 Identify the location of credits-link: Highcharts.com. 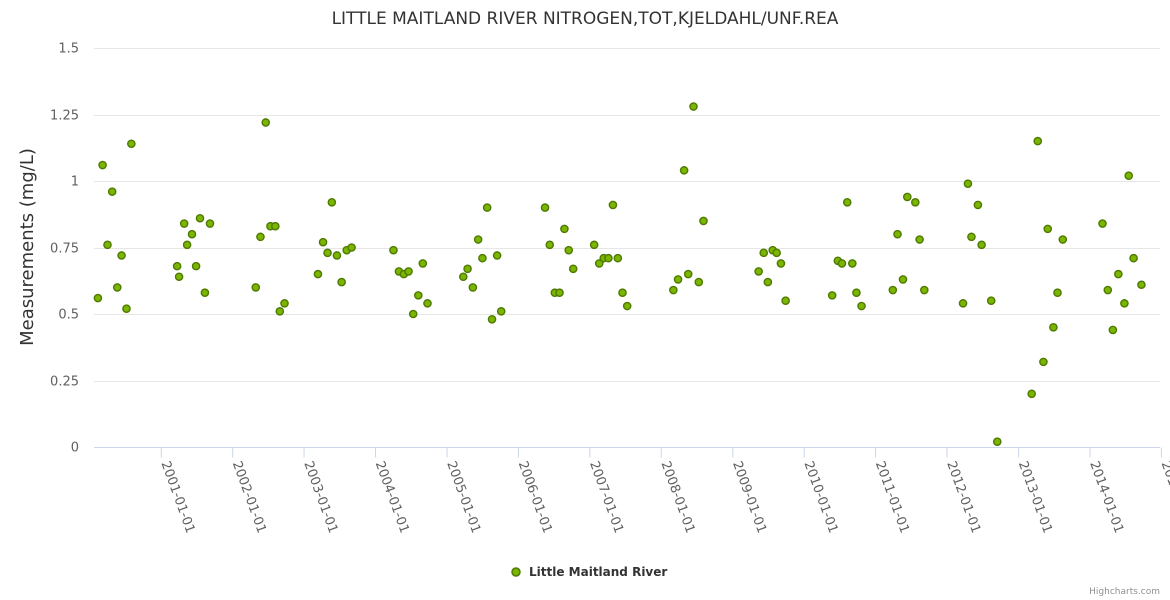
(1124, 592).